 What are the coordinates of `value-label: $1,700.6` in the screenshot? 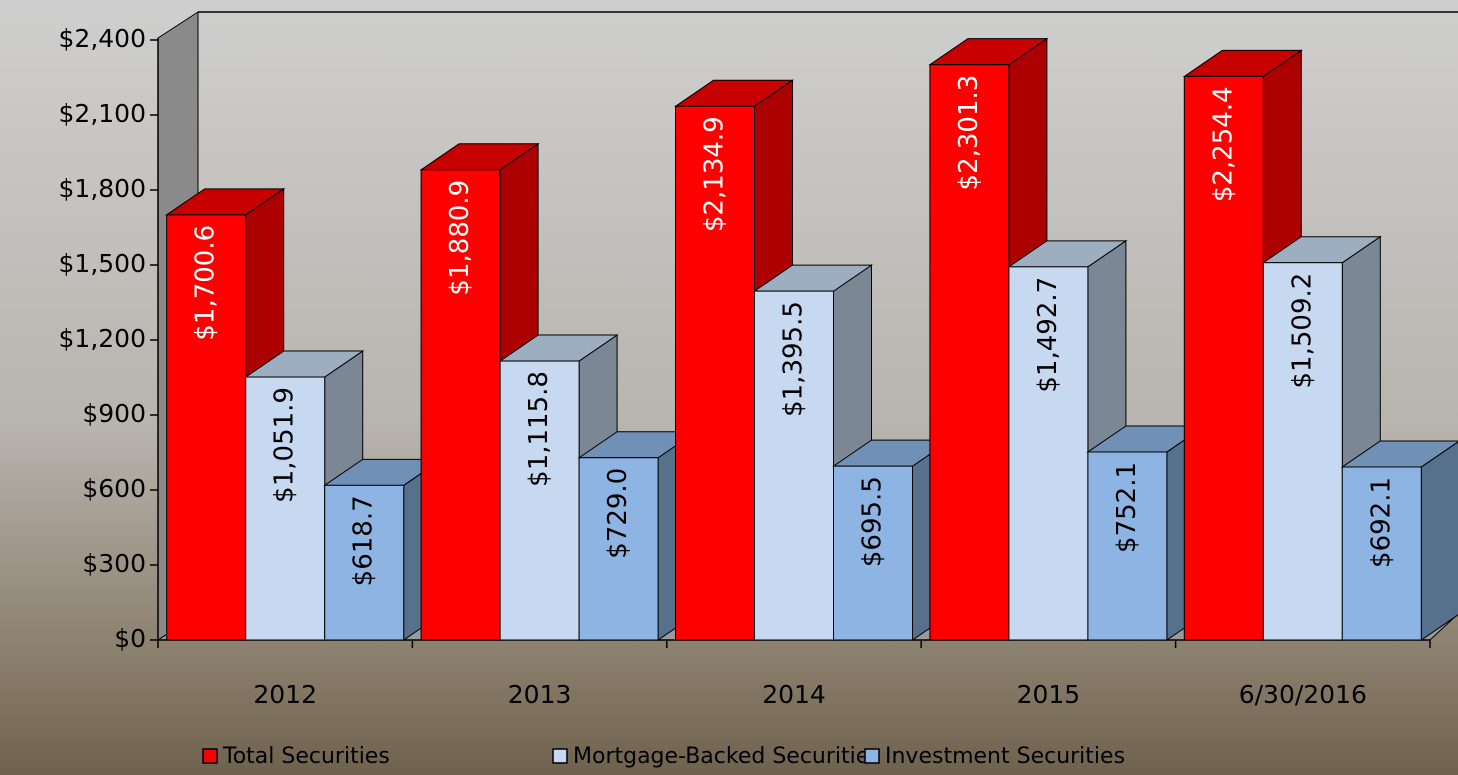 It's located at (206, 283).